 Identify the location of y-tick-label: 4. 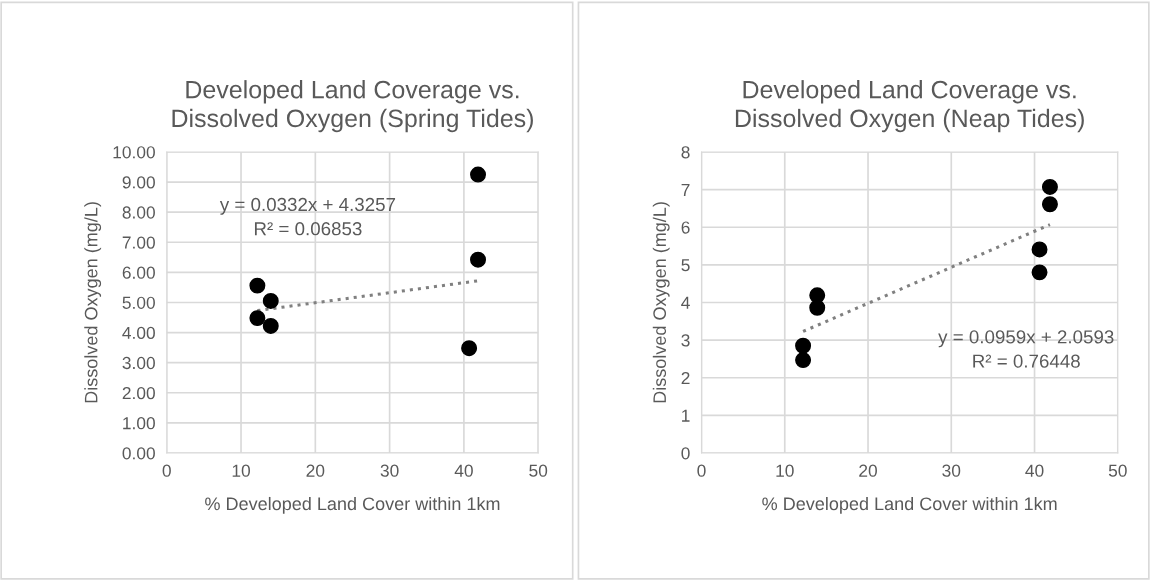
(685, 302).